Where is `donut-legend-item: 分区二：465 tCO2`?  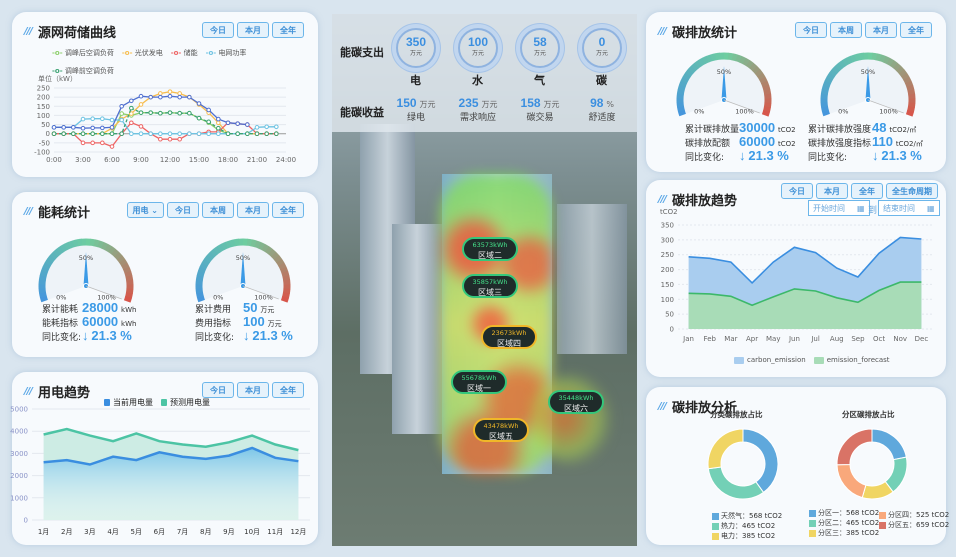 donut-legend-item: 分区二：465 tCO2 is located at coordinates (844, 523).